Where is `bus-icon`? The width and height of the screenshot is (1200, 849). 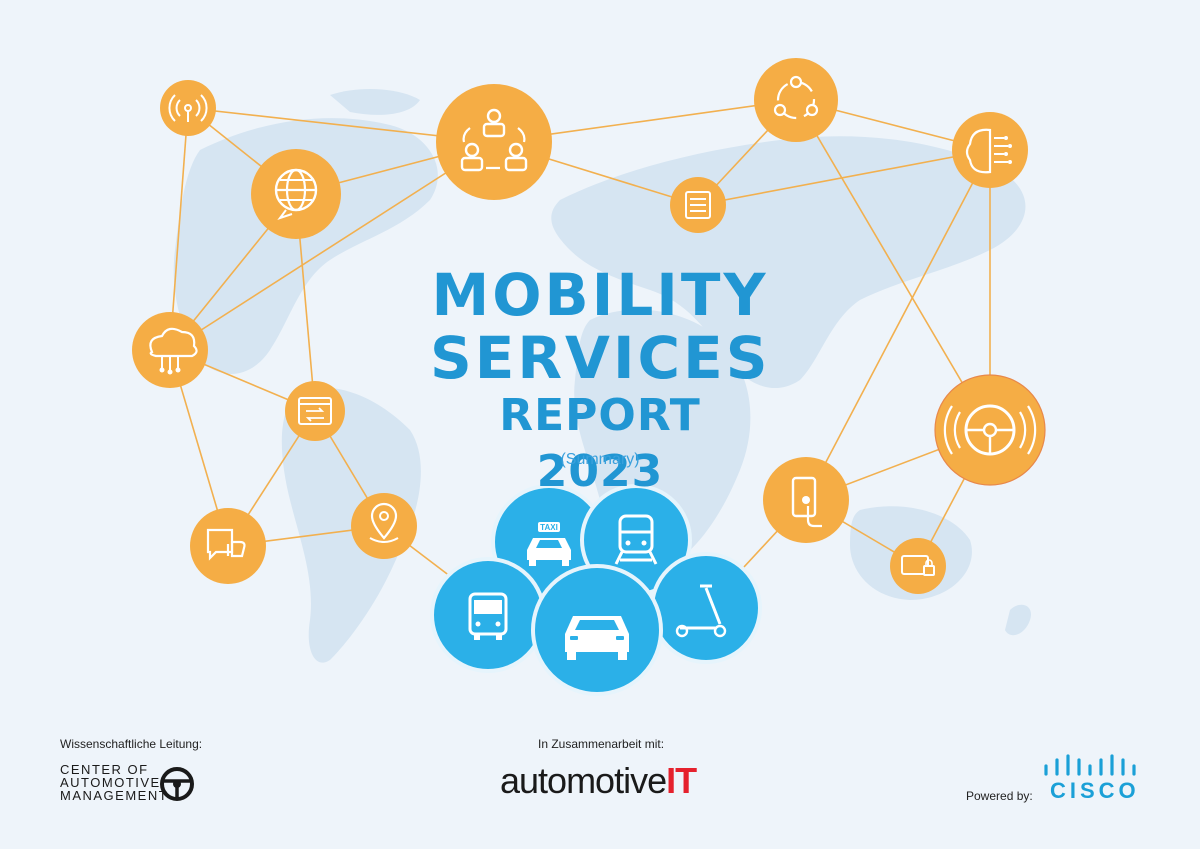
bus-icon is located at coordinates (488, 615).